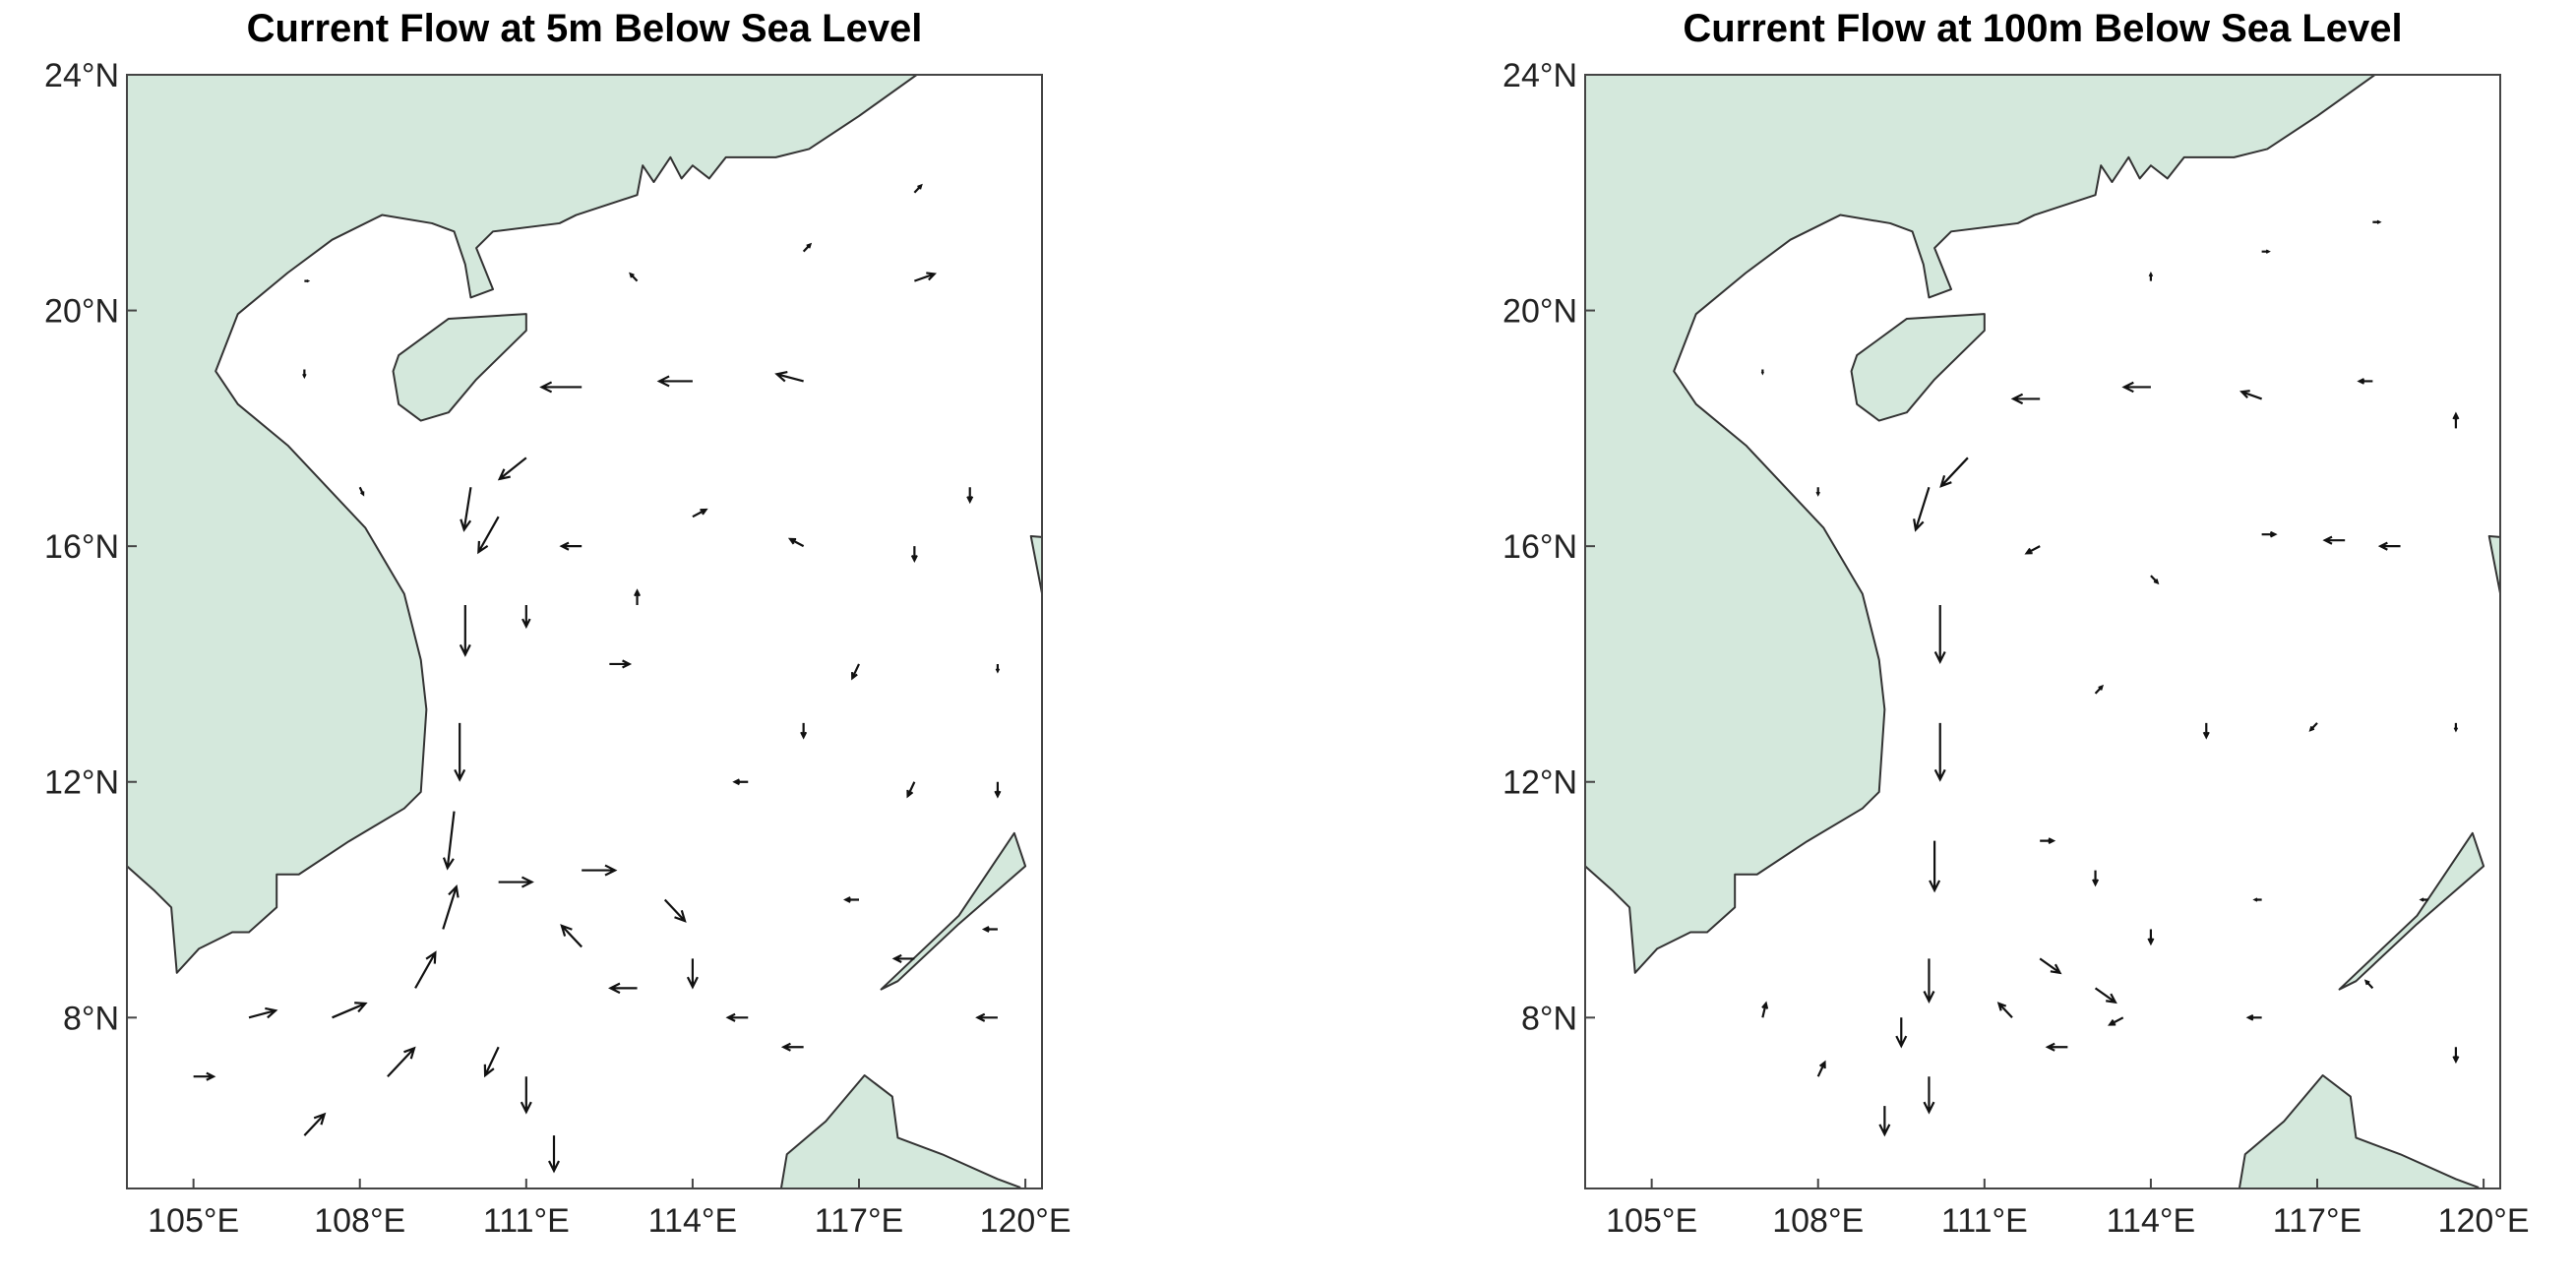  Describe the element at coordinates (1540, 75) in the screenshot. I see `y-tick-label: 24°N` at that location.